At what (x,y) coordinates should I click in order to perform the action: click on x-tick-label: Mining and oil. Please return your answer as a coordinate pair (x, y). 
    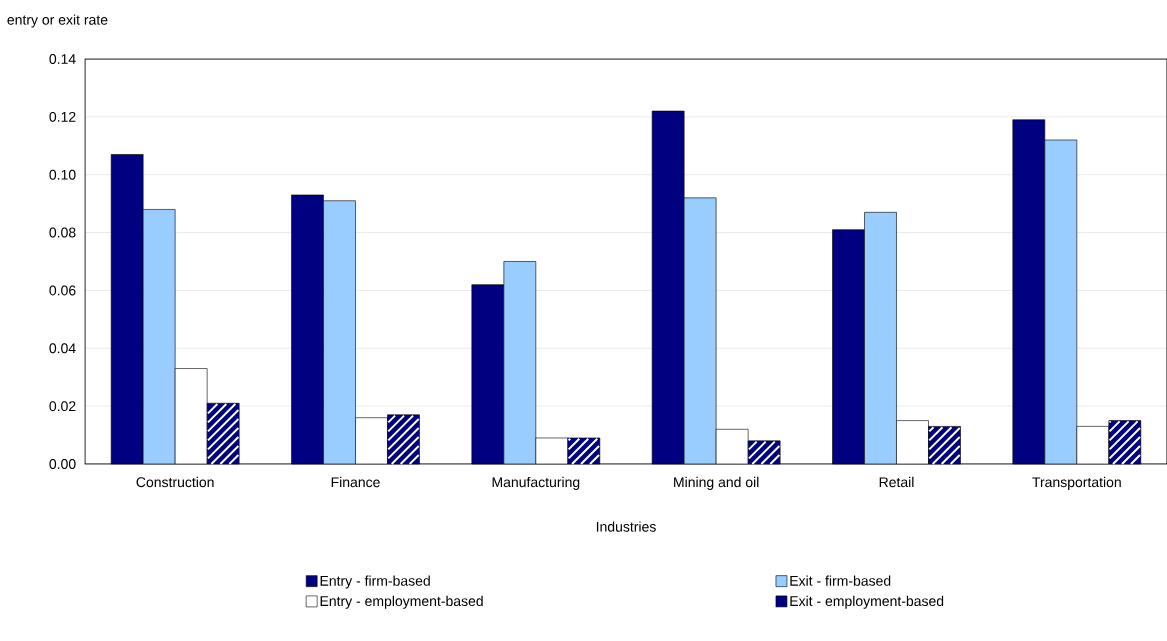
    Looking at the image, I should click on (716, 483).